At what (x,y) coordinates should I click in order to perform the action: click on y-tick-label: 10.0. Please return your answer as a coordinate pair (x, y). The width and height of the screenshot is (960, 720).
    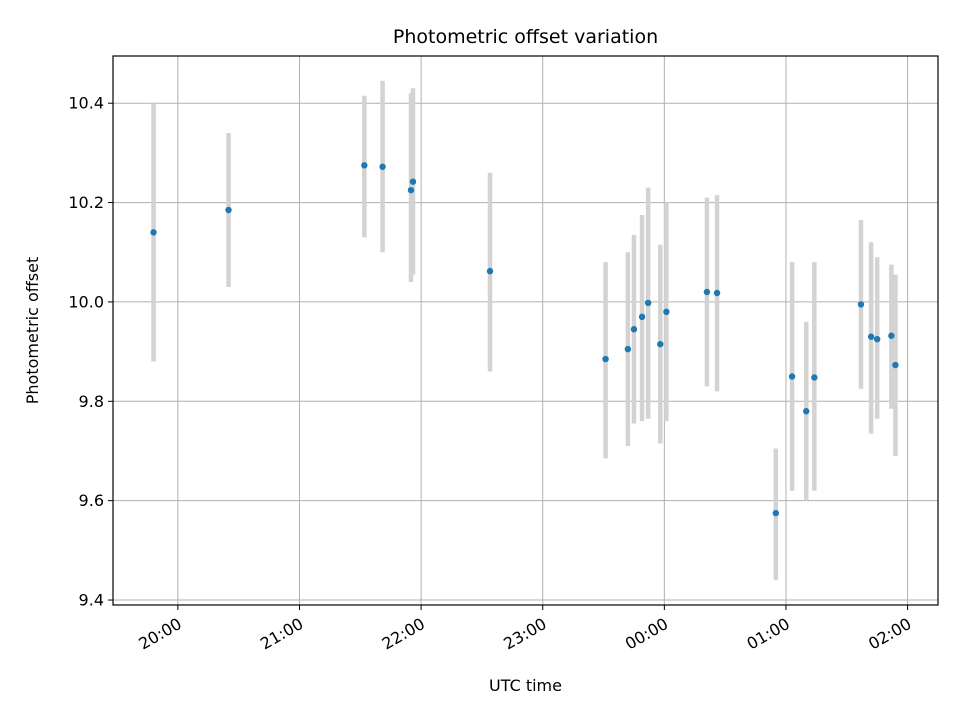
    Looking at the image, I should click on (86, 301).